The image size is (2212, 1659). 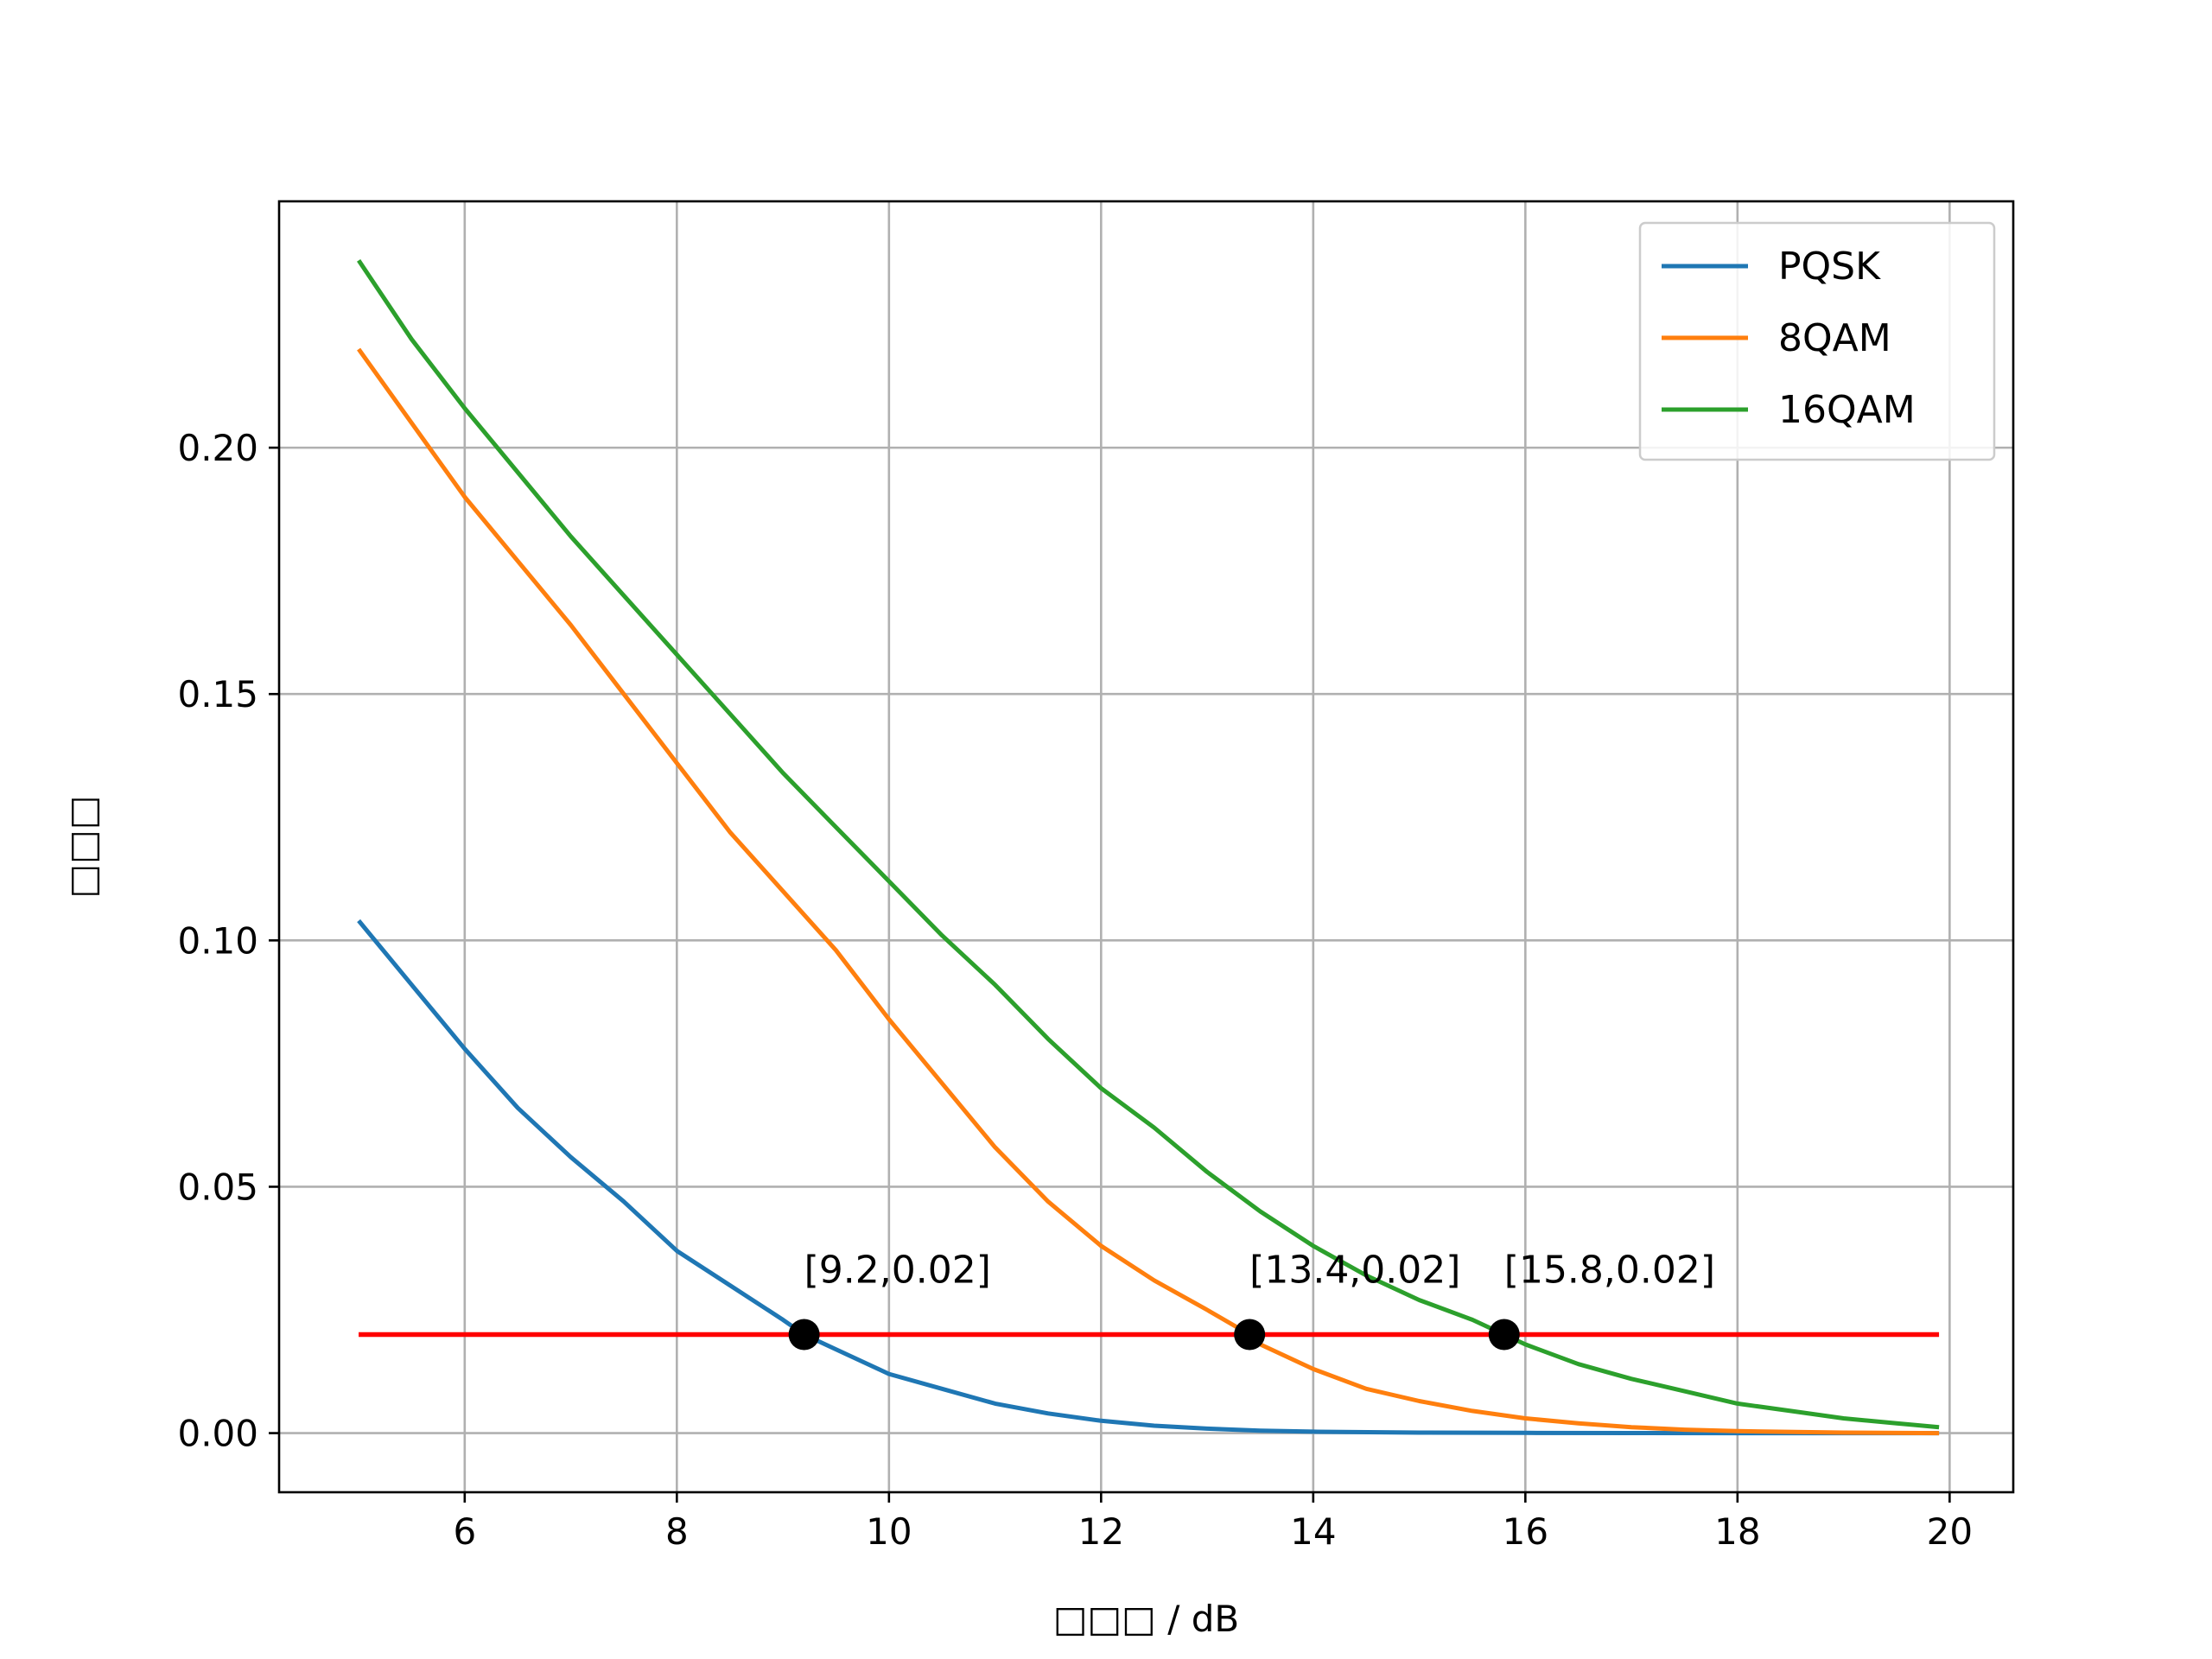 I want to click on legend-items: PQSK 8QAM 16QAM, so click(x=1789, y=338).